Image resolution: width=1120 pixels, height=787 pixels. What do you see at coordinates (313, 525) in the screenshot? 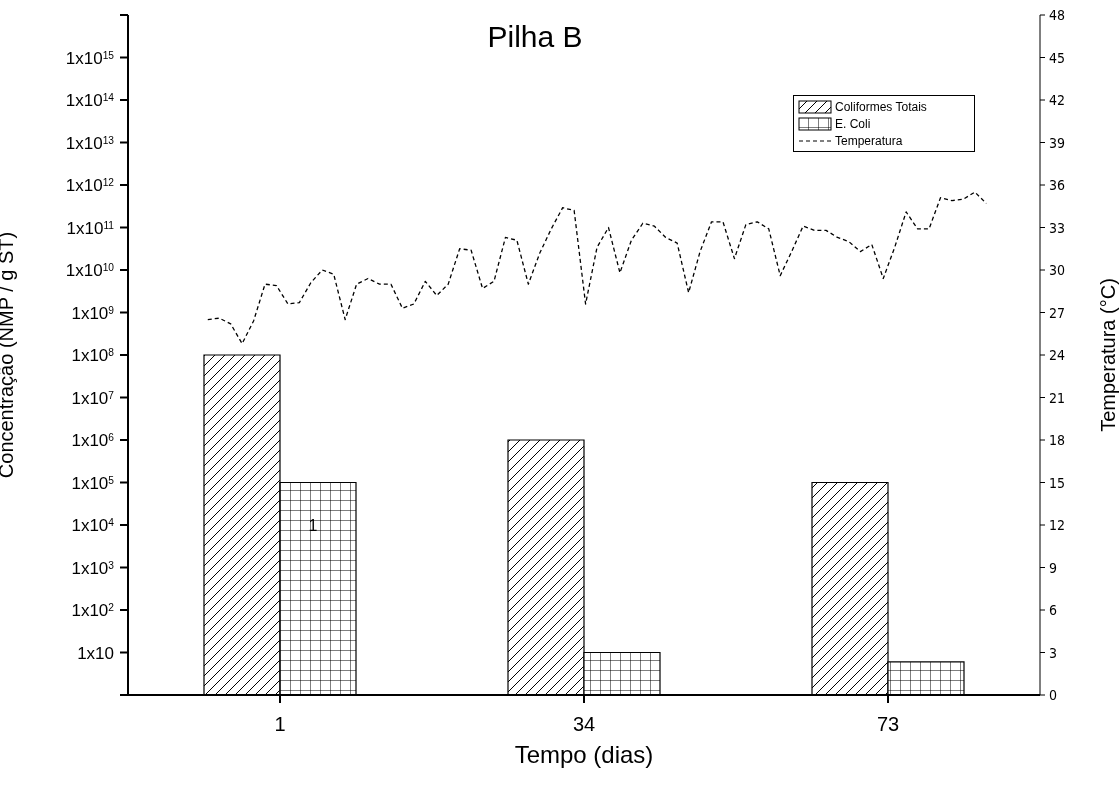
I see `annotation: 1` at bounding box center [313, 525].